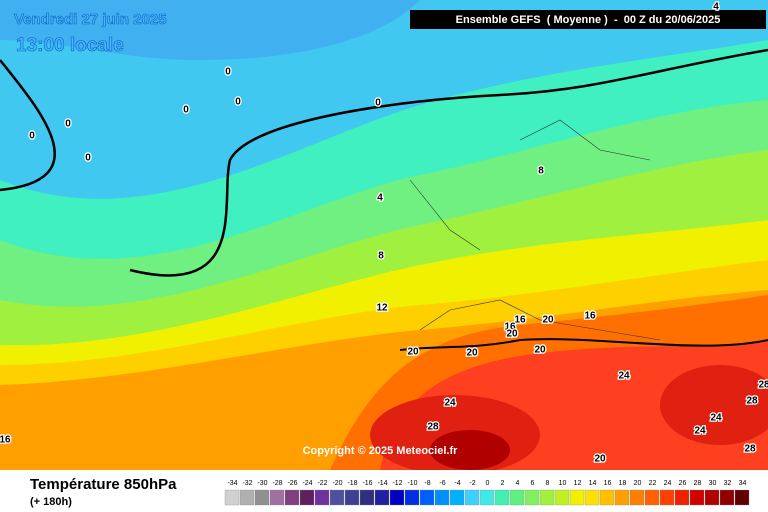 The image size is (768, 512). What do you see at coordinates (608, 483) in the screenshot?
I see `legend-tick-label: 16` at bounding box center [608, 483].